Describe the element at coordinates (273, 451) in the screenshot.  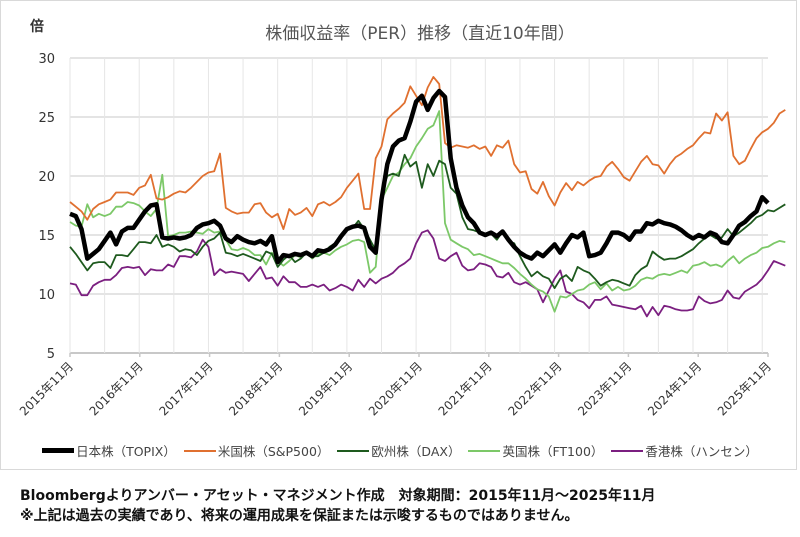
I see `legend-label: 米国株（S&P500）` at that location.